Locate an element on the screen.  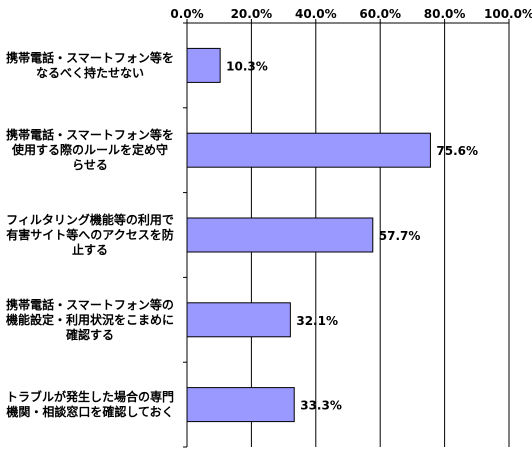
category-label-line: らせる is located at coordinates (90, 165).